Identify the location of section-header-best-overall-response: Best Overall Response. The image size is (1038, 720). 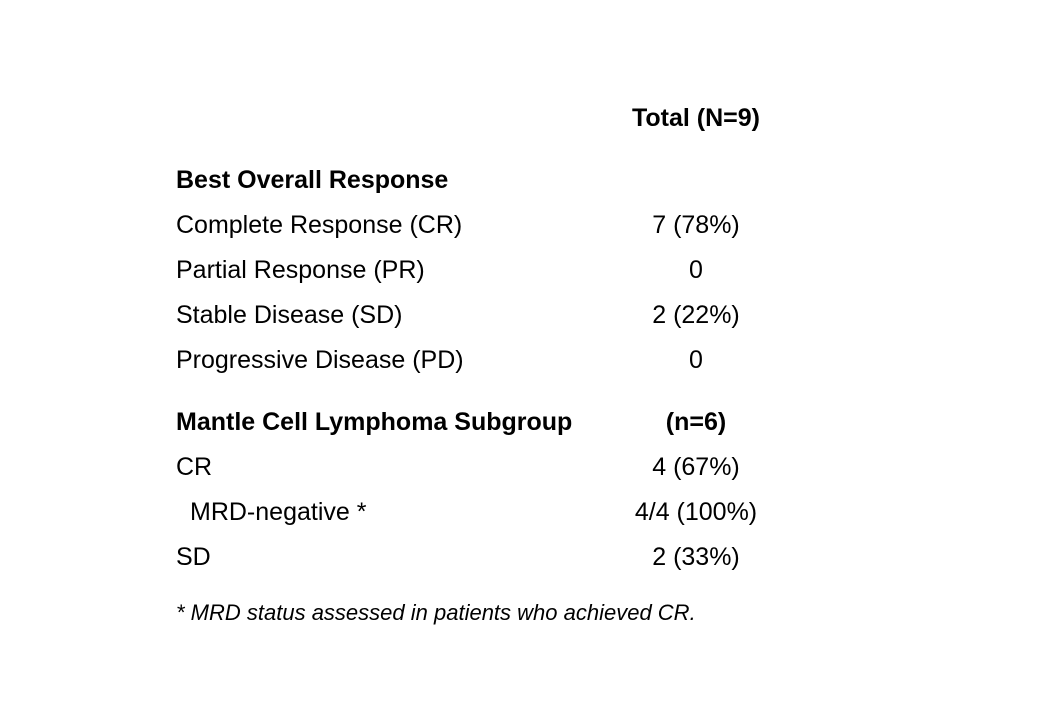
(536, 180).